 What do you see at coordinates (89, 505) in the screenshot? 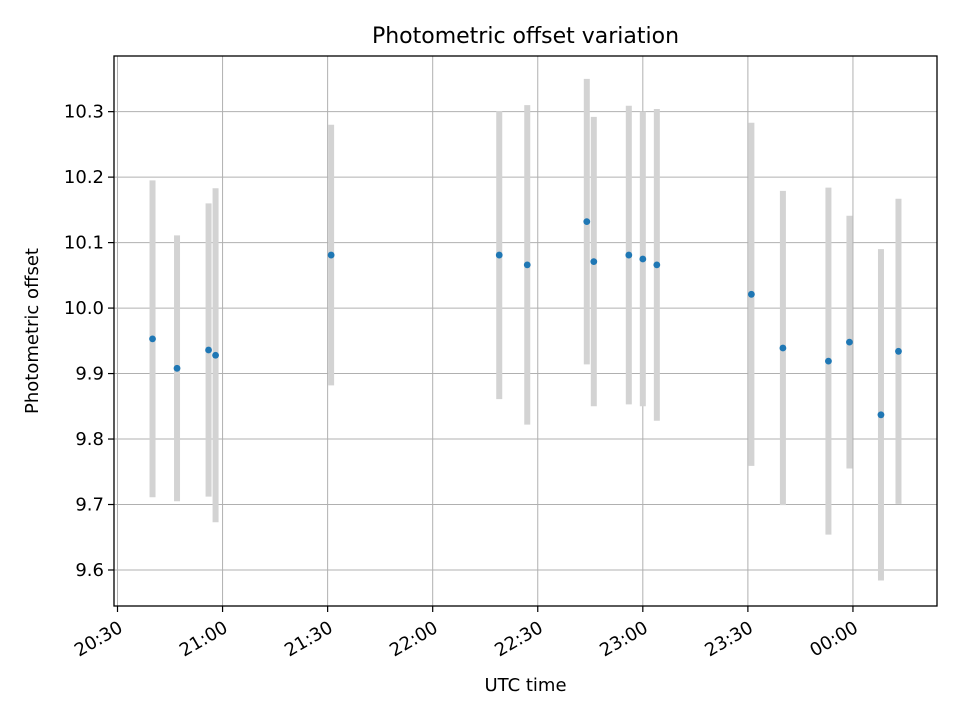
I see `y-tick-label: 9.7` at bounding box center [89, 505].